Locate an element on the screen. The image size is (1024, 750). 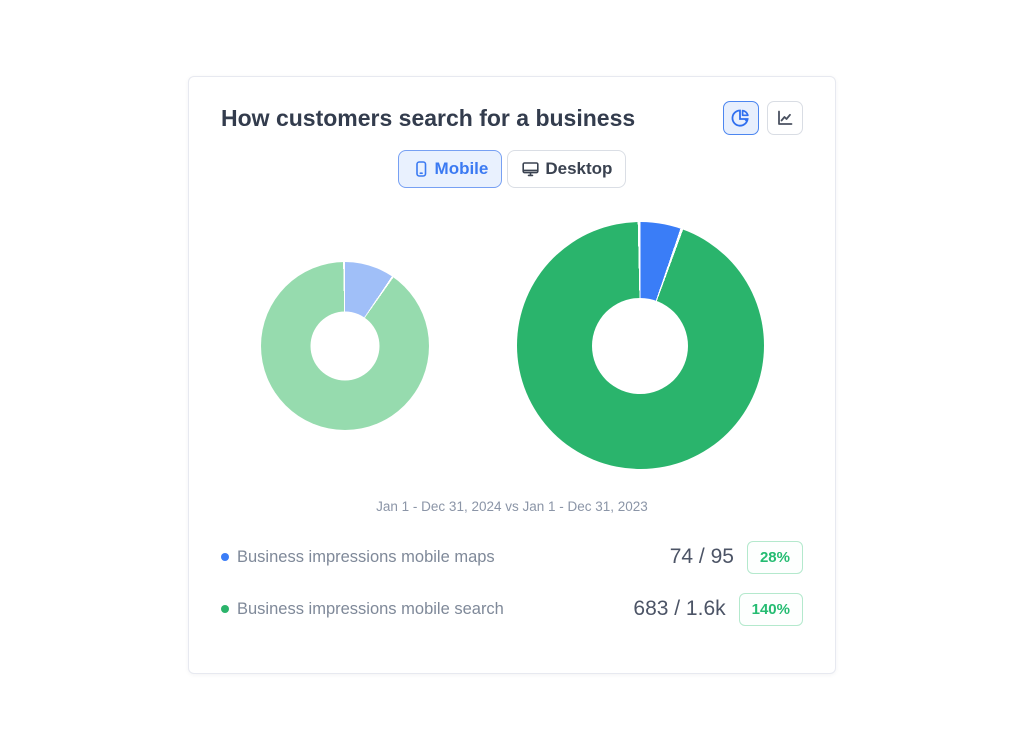
line-chart-view-button is located at coordinates (785, 118).